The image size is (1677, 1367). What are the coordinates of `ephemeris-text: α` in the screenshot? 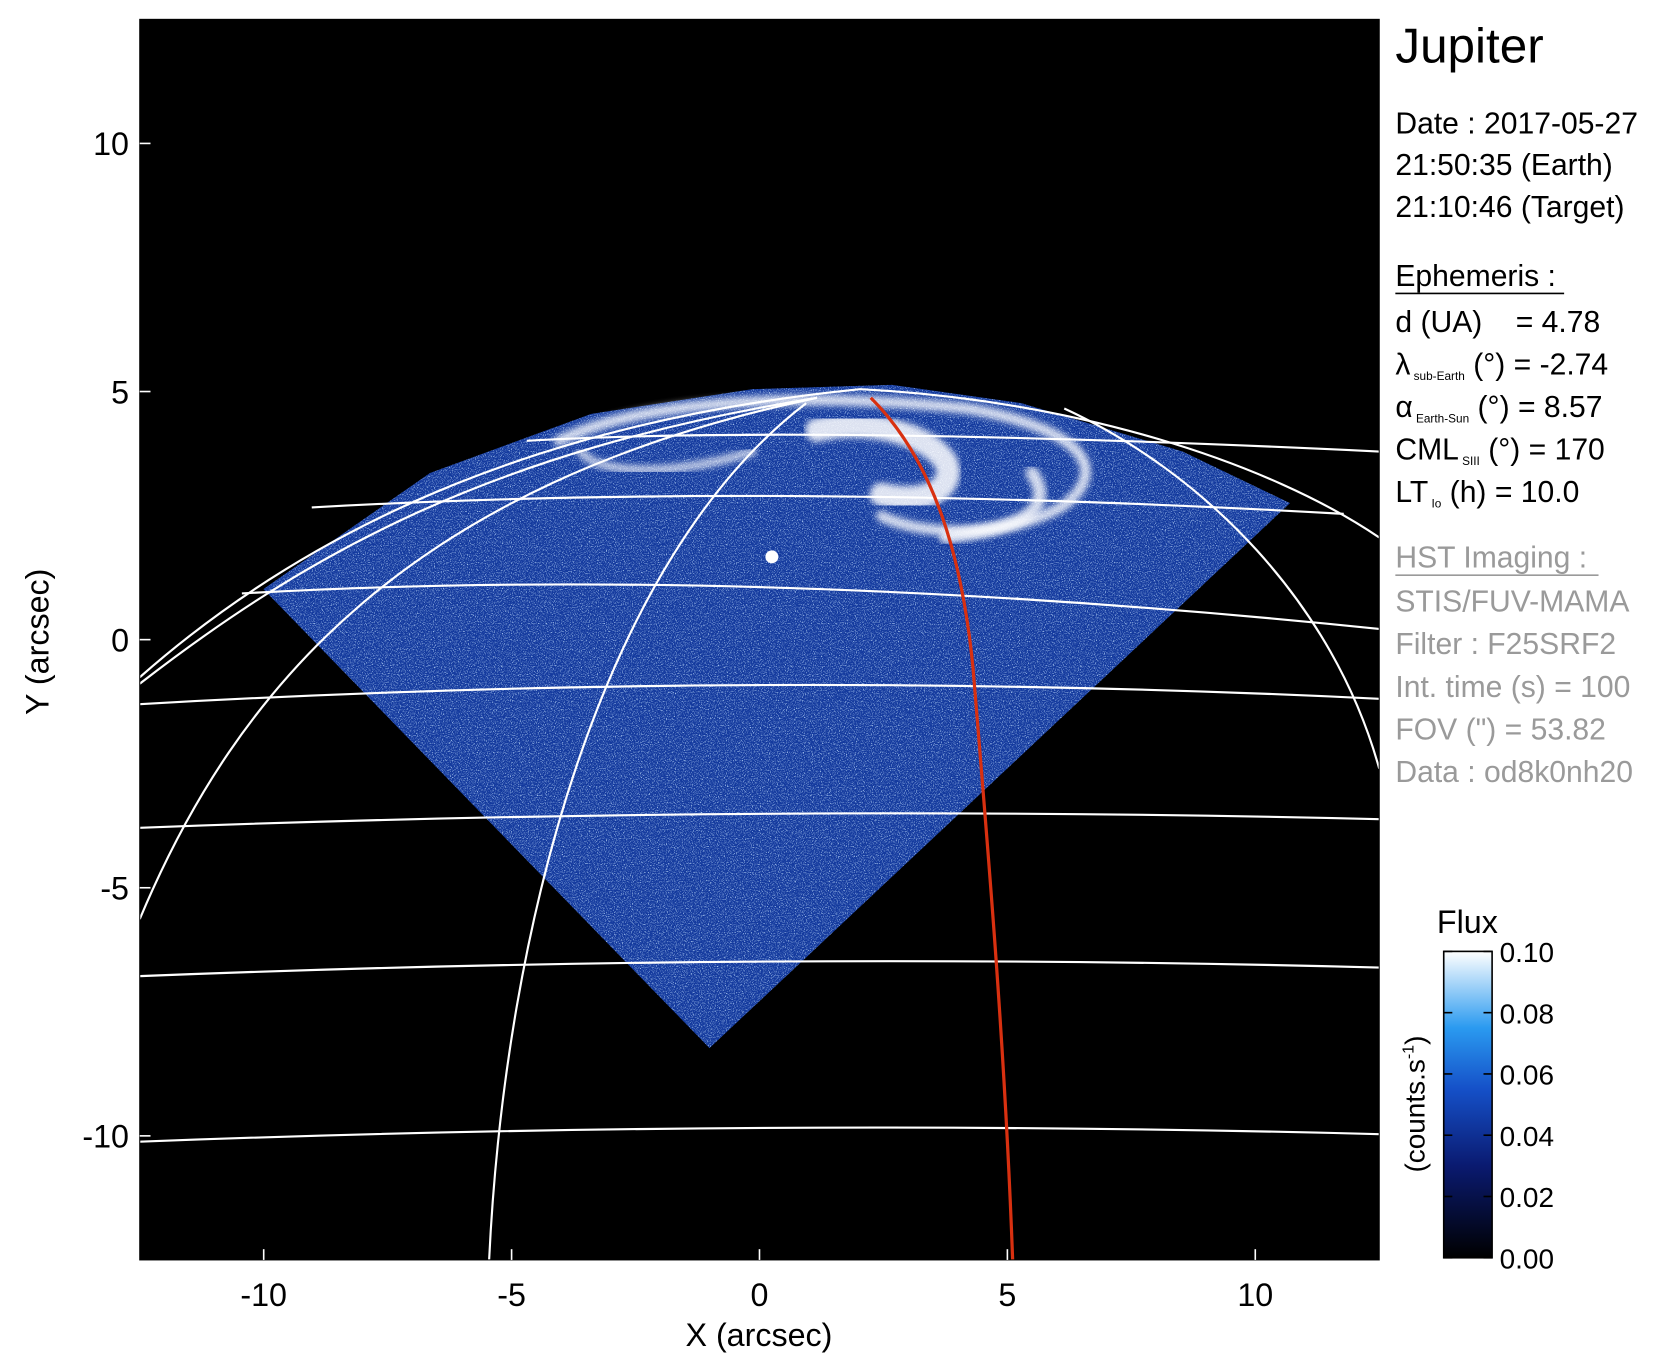 It's located at (1403, 407).